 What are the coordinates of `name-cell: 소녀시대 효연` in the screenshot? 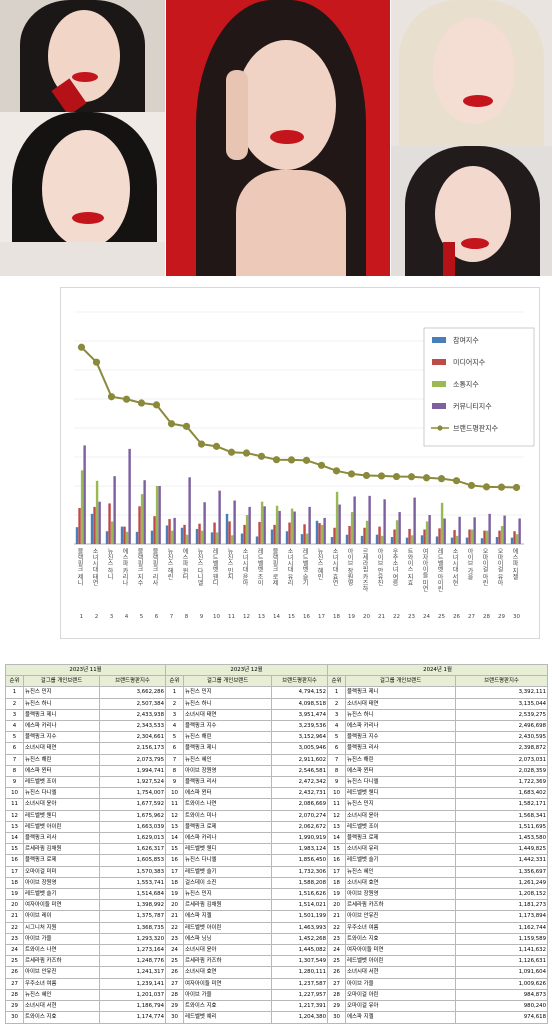 It's located at (228, 972).